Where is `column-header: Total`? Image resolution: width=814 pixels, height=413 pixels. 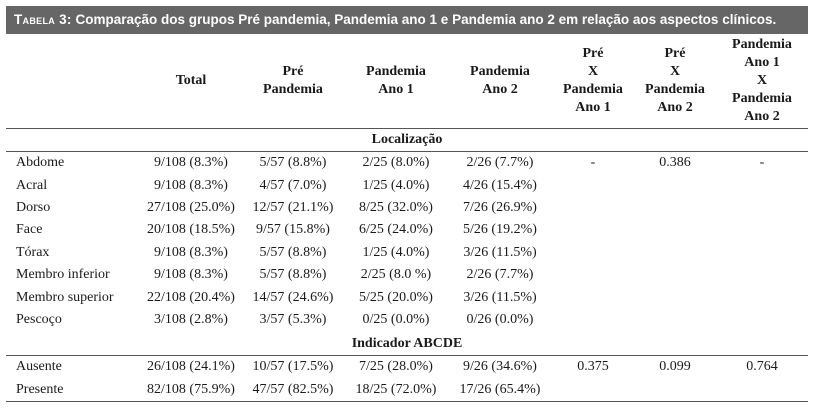
column-header: Total is located at coordinates (191, 81).